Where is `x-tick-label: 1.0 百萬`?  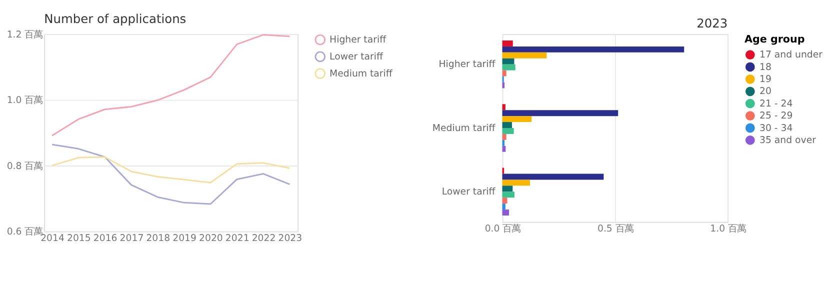 x-tick-label: 1.0 百萬 is located at coordinates (728, 229).